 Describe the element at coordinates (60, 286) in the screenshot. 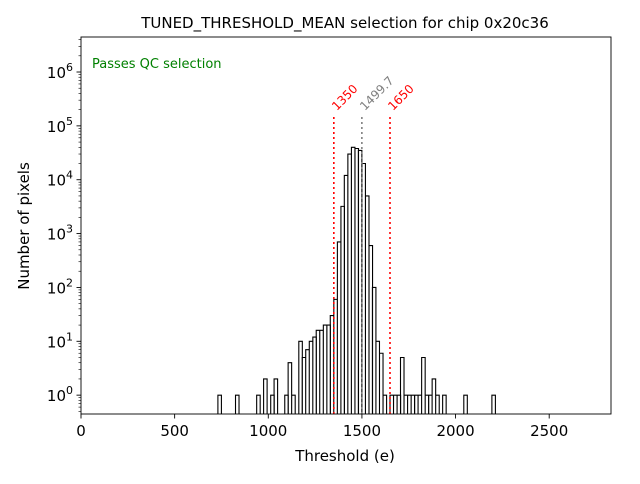

I see `y-tick-label: 10²` at that location.